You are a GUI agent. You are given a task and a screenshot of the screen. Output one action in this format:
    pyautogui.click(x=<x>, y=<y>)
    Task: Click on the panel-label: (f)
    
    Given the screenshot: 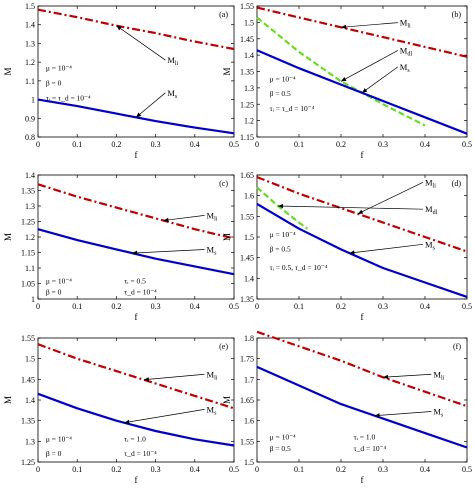 What is the action you would take?
    pyautogui.click(x=457, y=346)
    